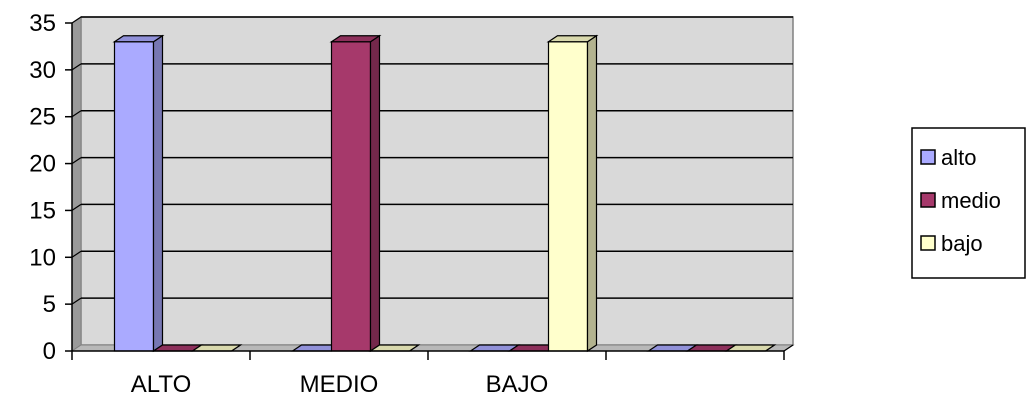 The width and height of the screenshot is (1031, 403). Describe the element at coordinates (49, 304) in the screenshot. I see `y-tick-label: 5` at that location.